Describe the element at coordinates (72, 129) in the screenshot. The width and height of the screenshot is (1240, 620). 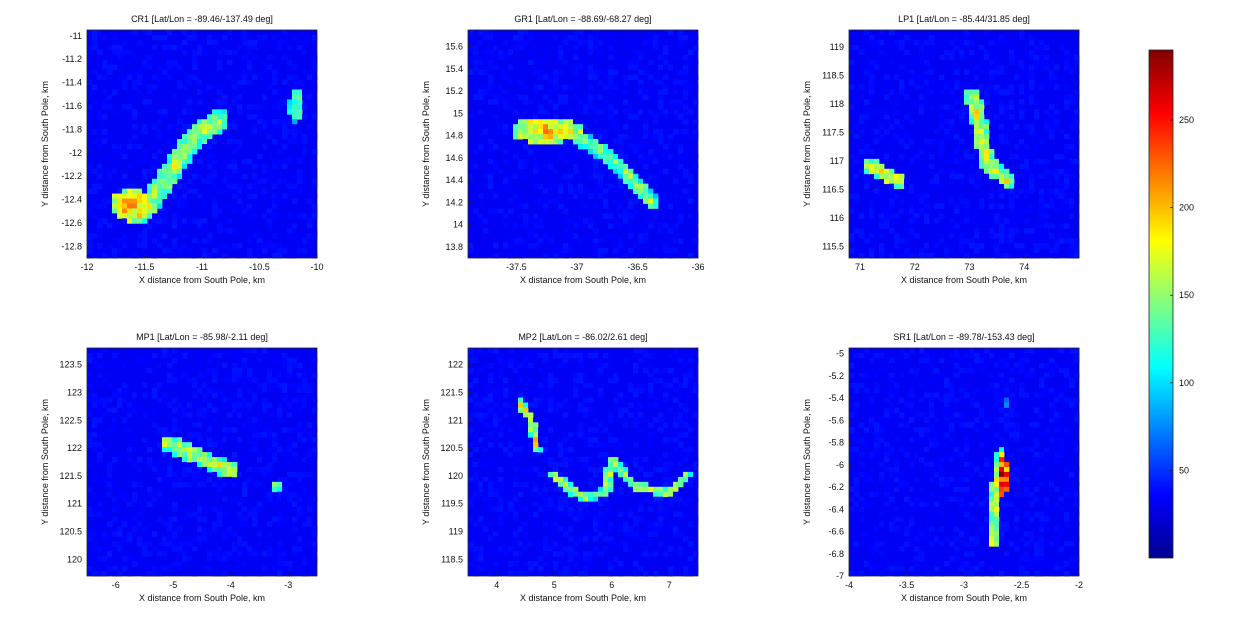
I see `y-tick-label: -11.8` at that location.